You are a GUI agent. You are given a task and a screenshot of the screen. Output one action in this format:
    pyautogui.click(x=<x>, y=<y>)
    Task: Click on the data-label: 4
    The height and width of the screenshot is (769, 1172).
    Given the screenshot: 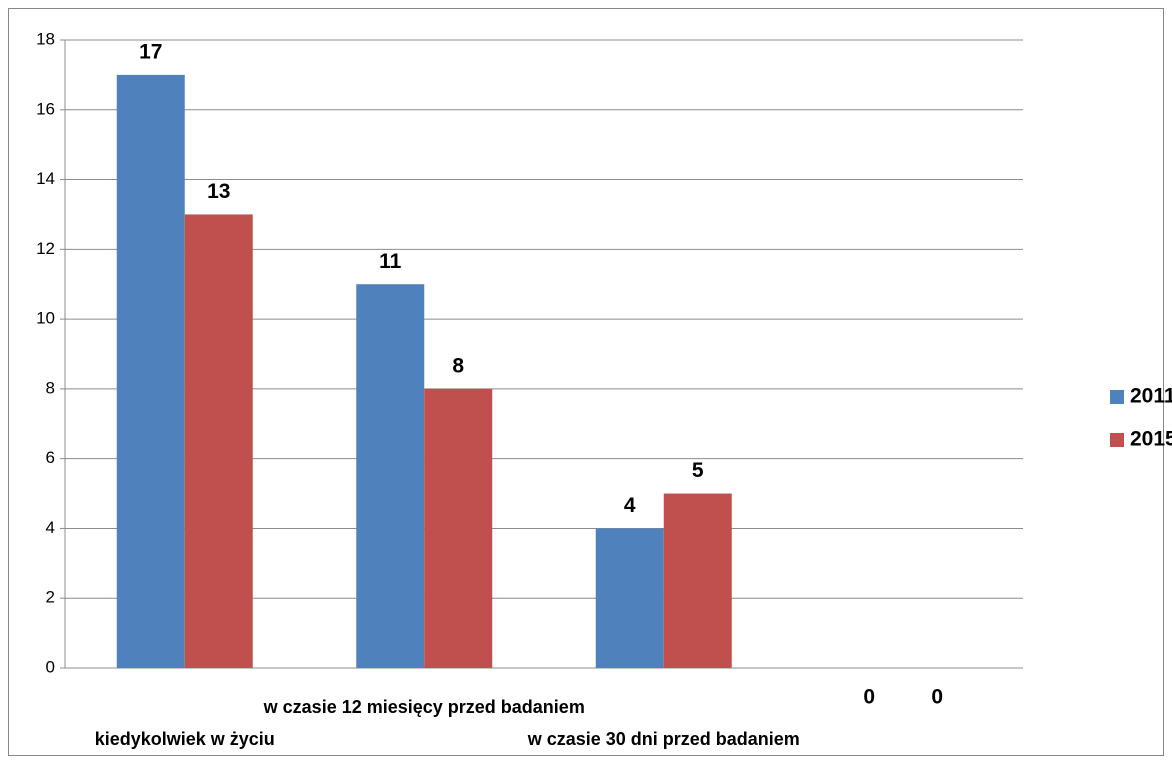 What is the action you would take?
    pyautogui.click(x=630, y=505)
    